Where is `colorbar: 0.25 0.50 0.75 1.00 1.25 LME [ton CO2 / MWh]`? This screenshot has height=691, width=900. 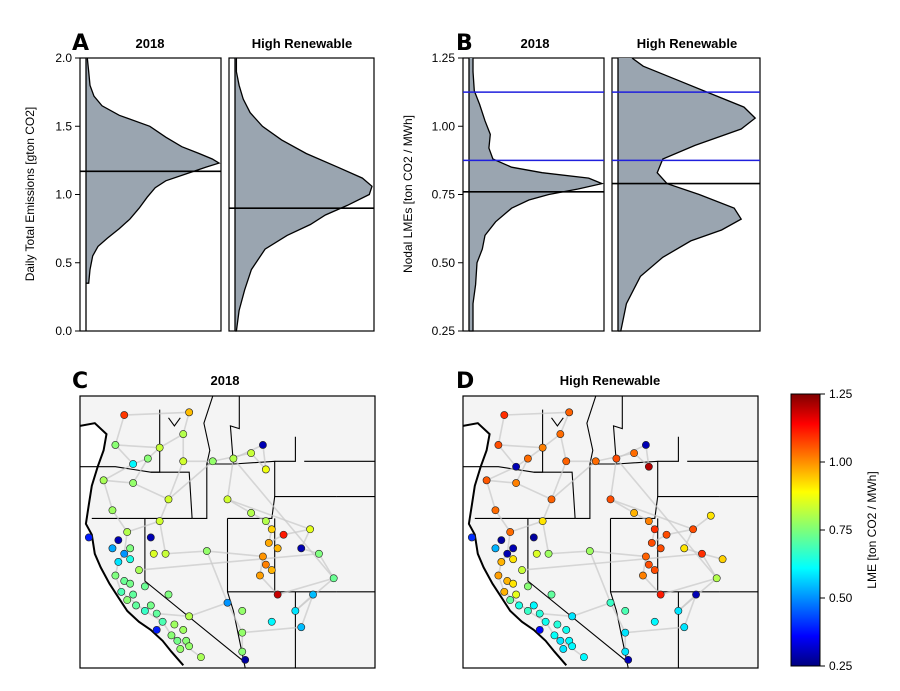 colorbar: 0.25 0.50 0.75 1.00 1.25 LME [ton CO2 / MWh] is located at coordinates (834, 530).